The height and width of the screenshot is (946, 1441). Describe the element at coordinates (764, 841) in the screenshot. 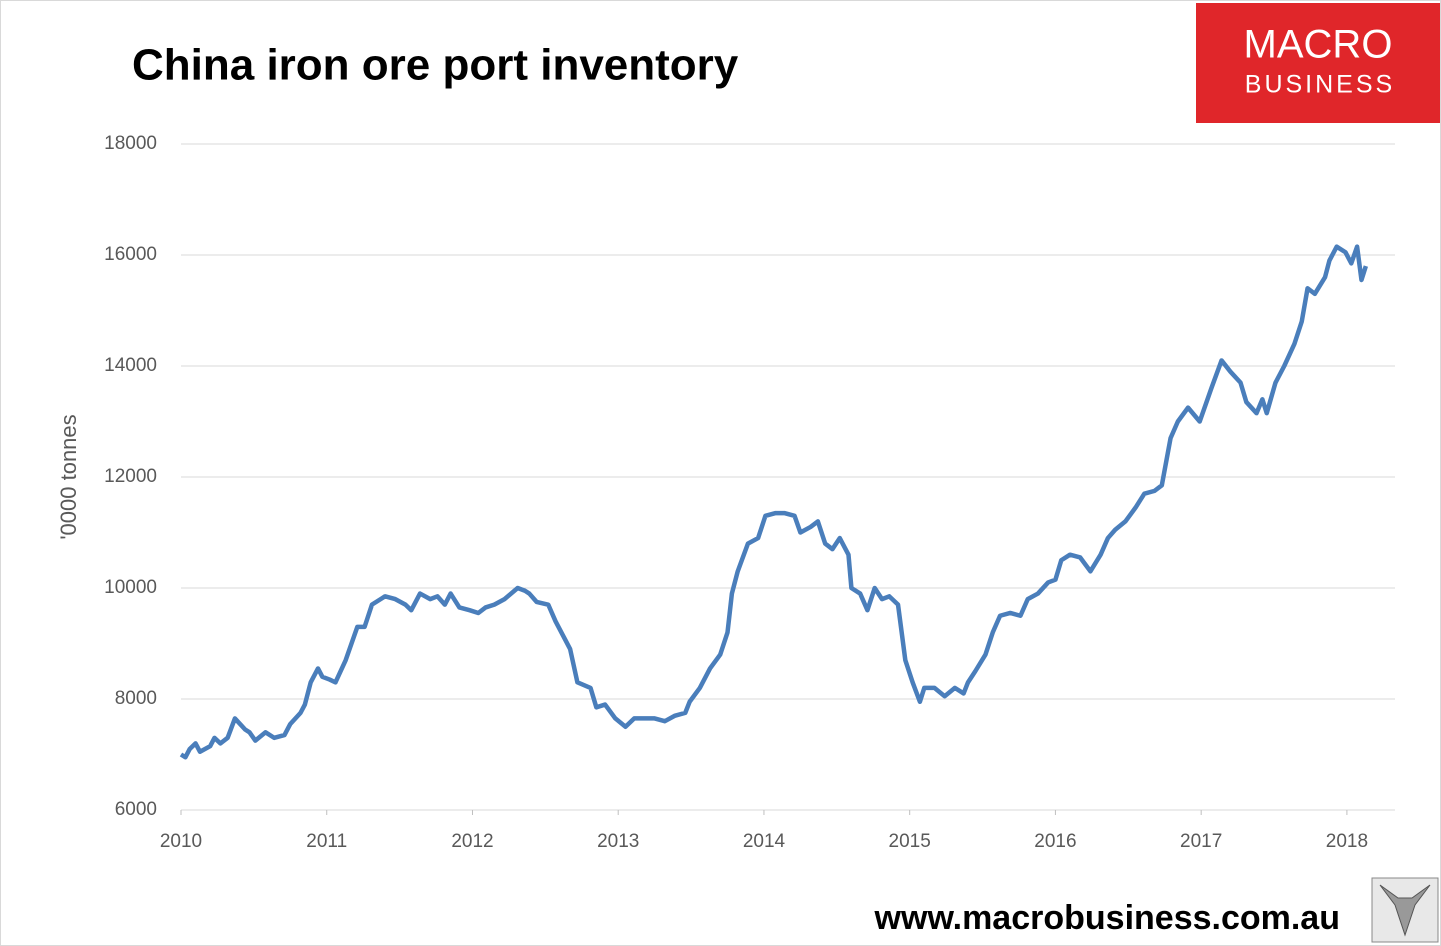

I see `x-tick-label: 2014` at that location.